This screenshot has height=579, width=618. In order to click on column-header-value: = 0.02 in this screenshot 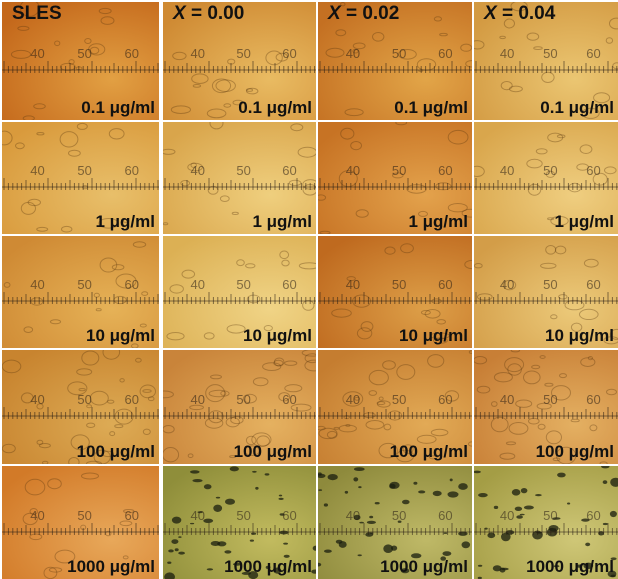, I will do `click(370, 13)`.